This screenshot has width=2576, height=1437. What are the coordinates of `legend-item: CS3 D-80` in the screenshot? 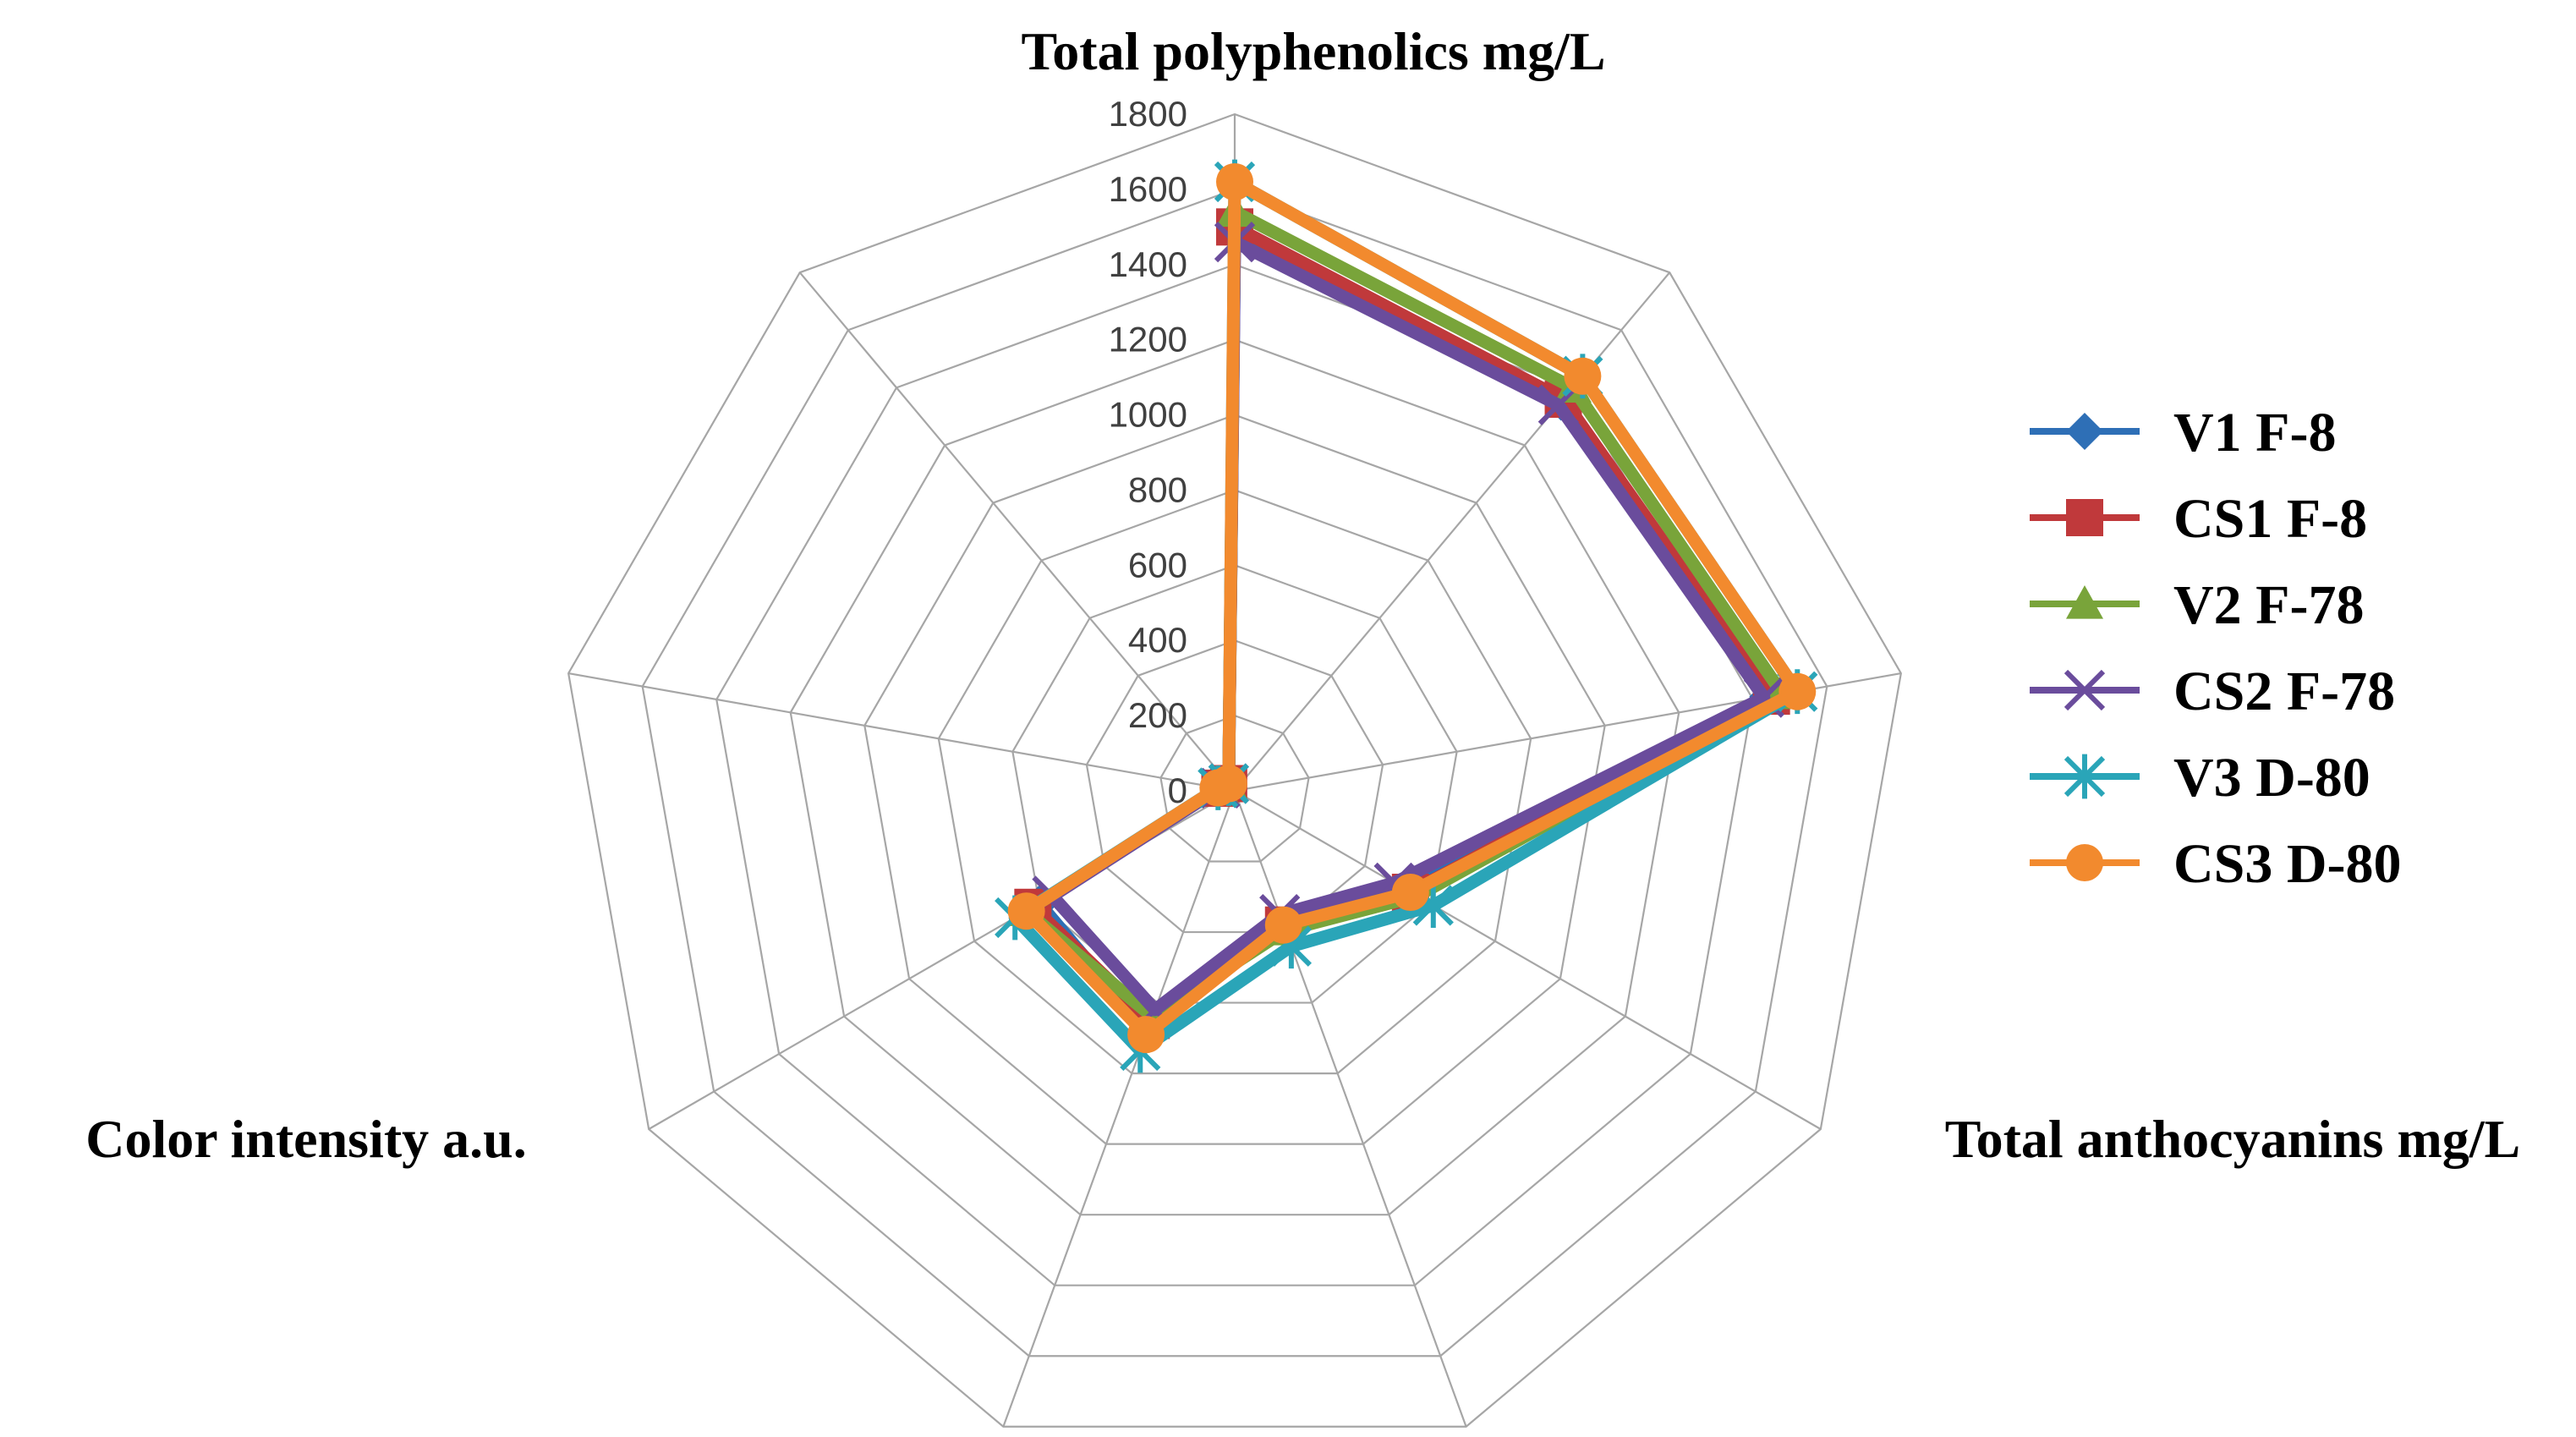 It's located at (2216, 864).